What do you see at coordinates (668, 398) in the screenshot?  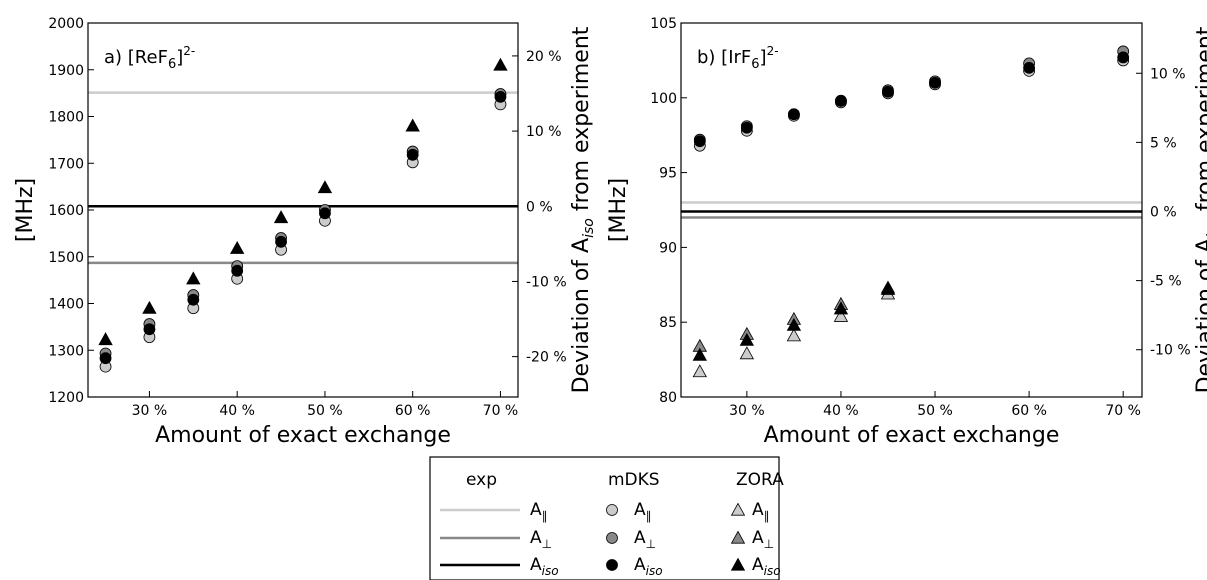 I see `y-tick-label: 80` at bounding box center [668, 398].